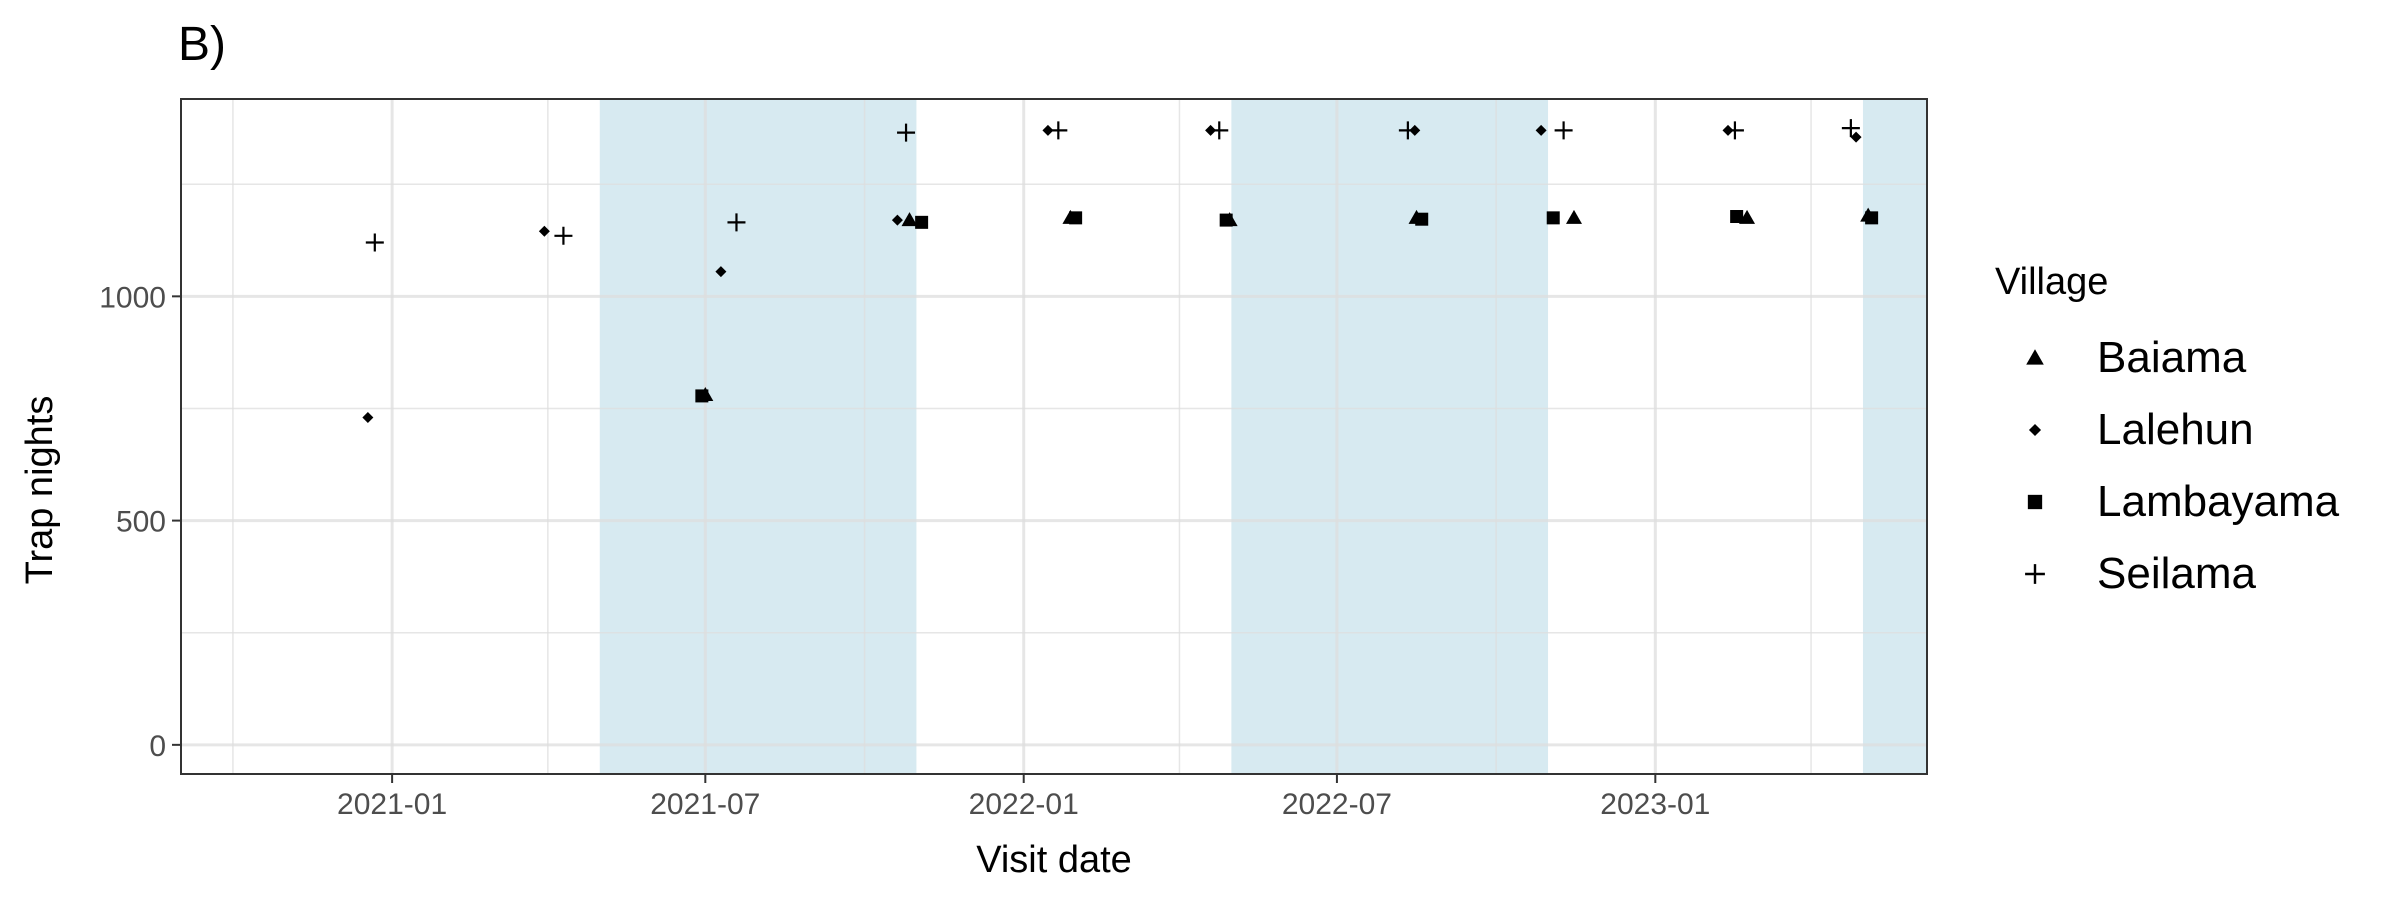  What do you see at coordinates (1054, 860) in the screenshot?
I see `x-axis-title: Visit date` at bounding box center [1054, 860].